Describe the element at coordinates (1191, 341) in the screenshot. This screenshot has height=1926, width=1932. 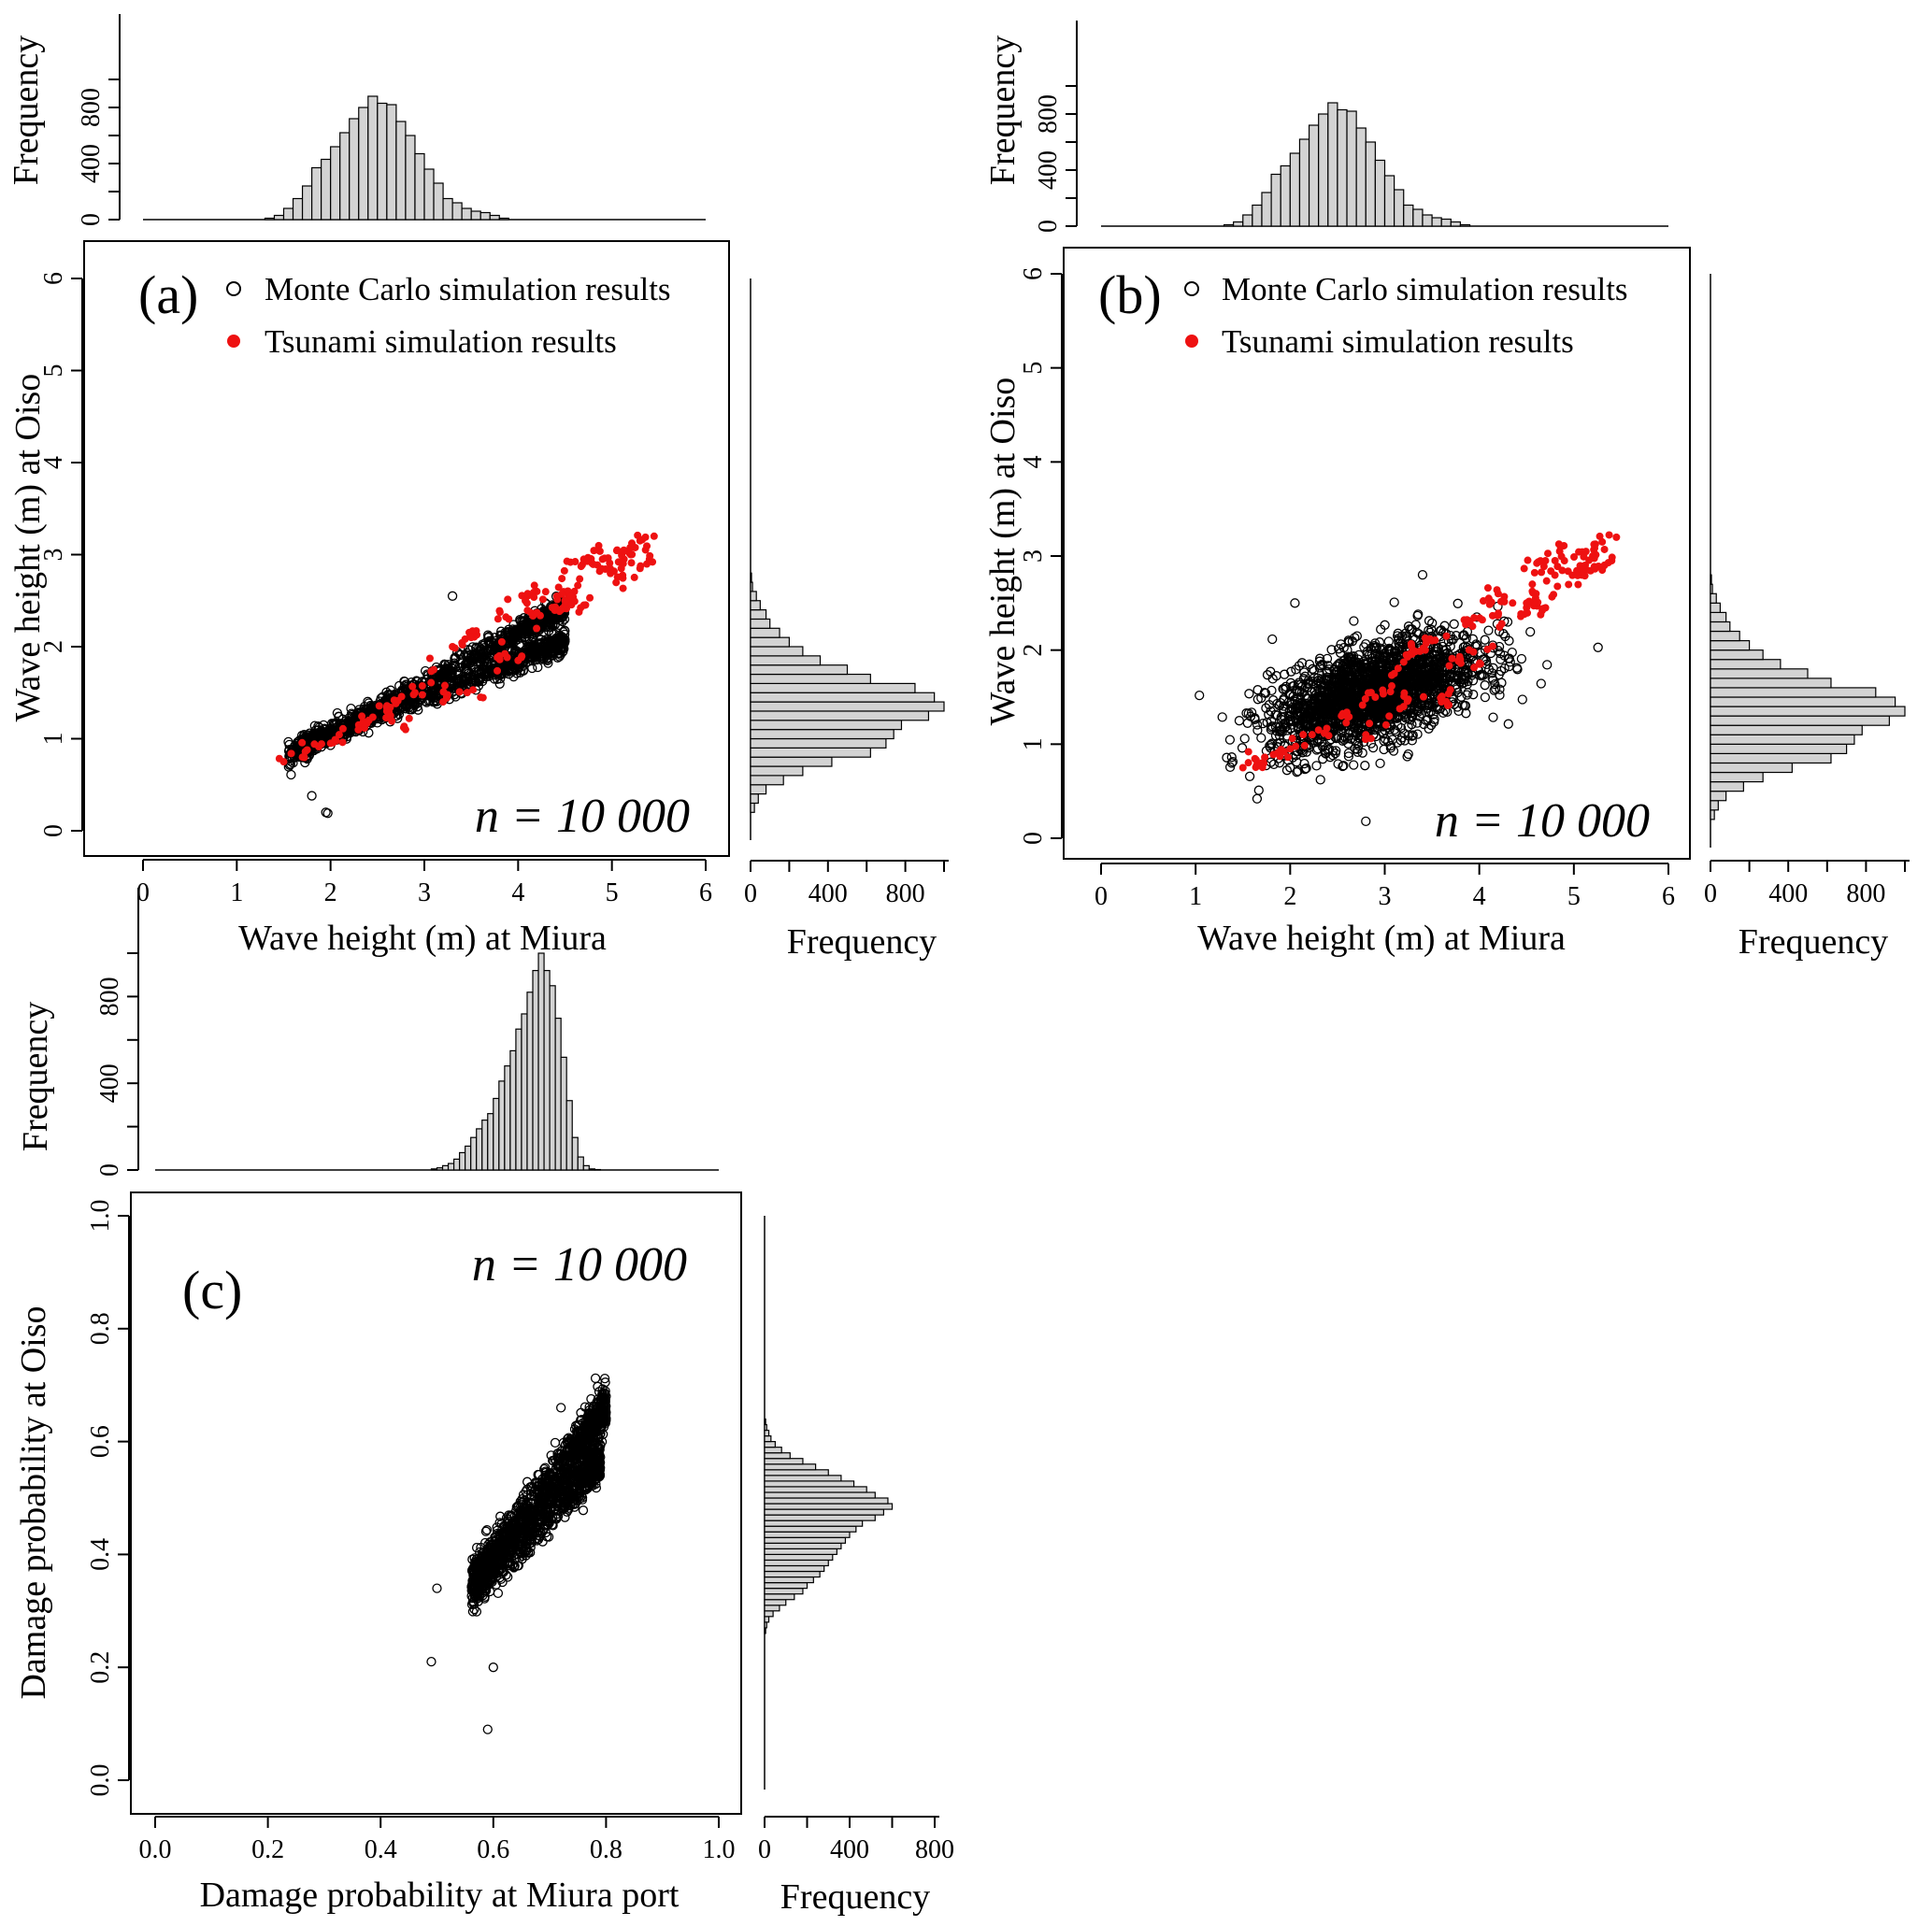
I see `legend-tsunami-marker` at that location.